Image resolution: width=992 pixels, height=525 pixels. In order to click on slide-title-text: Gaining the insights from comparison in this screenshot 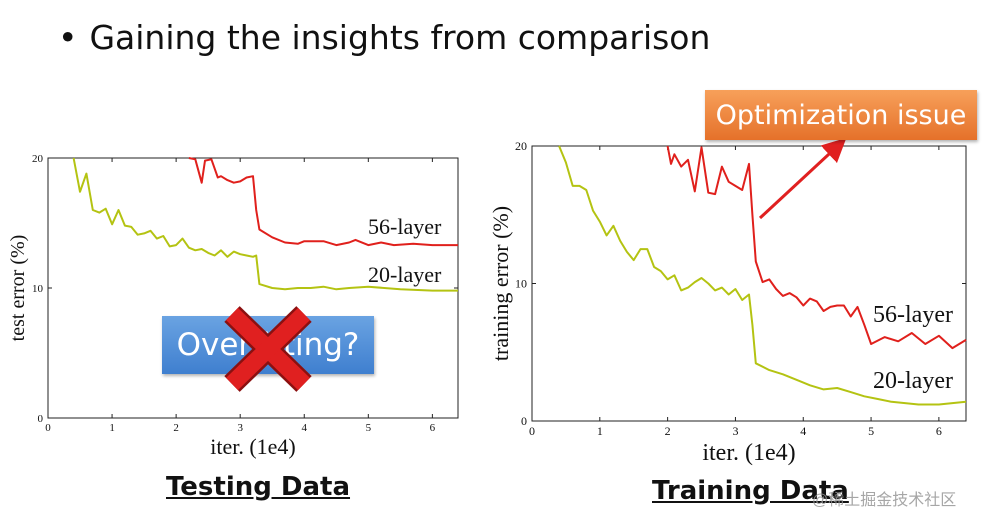, I will do `click(400, 37)`.